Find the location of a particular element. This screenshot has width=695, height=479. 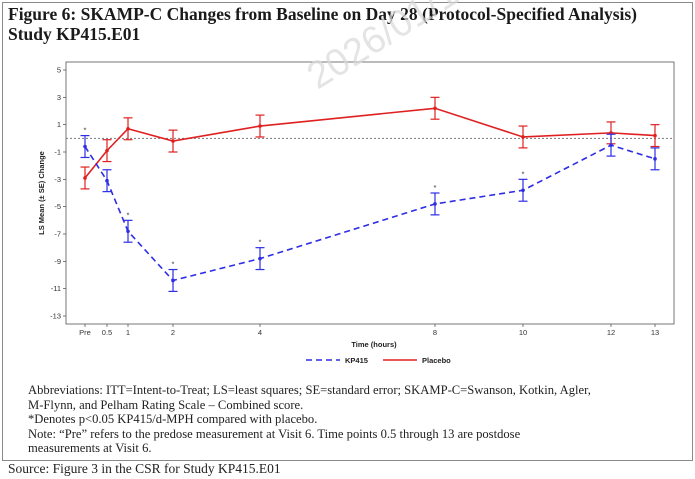

legend-kp415-label: KP415 is located at coordinates (356, 360).